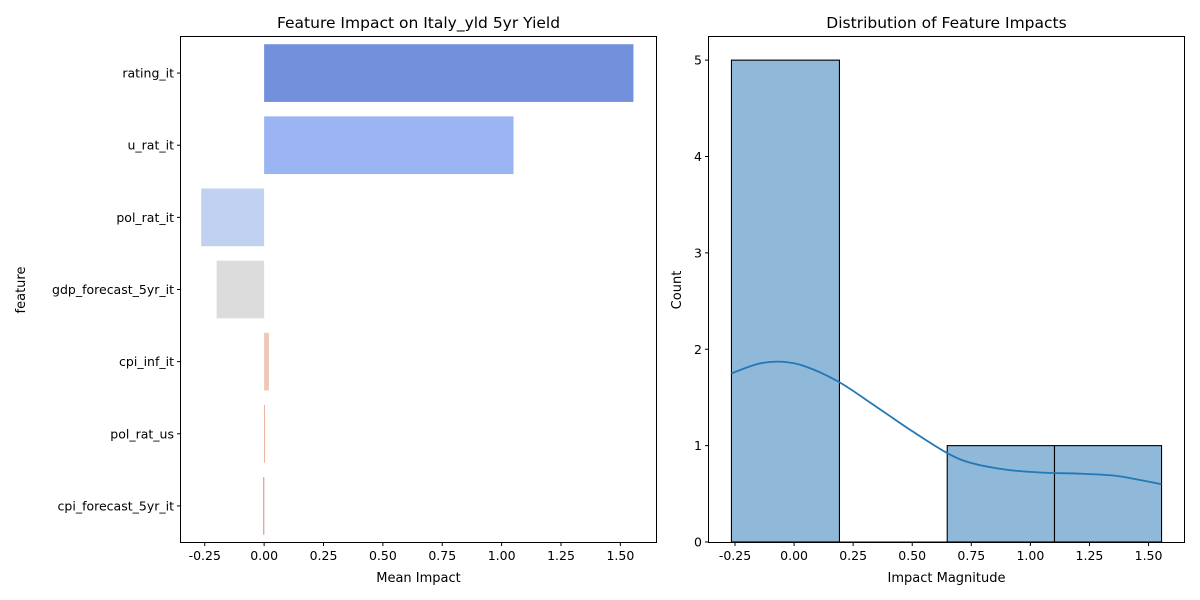 The width and height of the screenshot is (1200, 600). I want to click on right-chart-title: Distribution of Feature Impacts, so click(946, 23).